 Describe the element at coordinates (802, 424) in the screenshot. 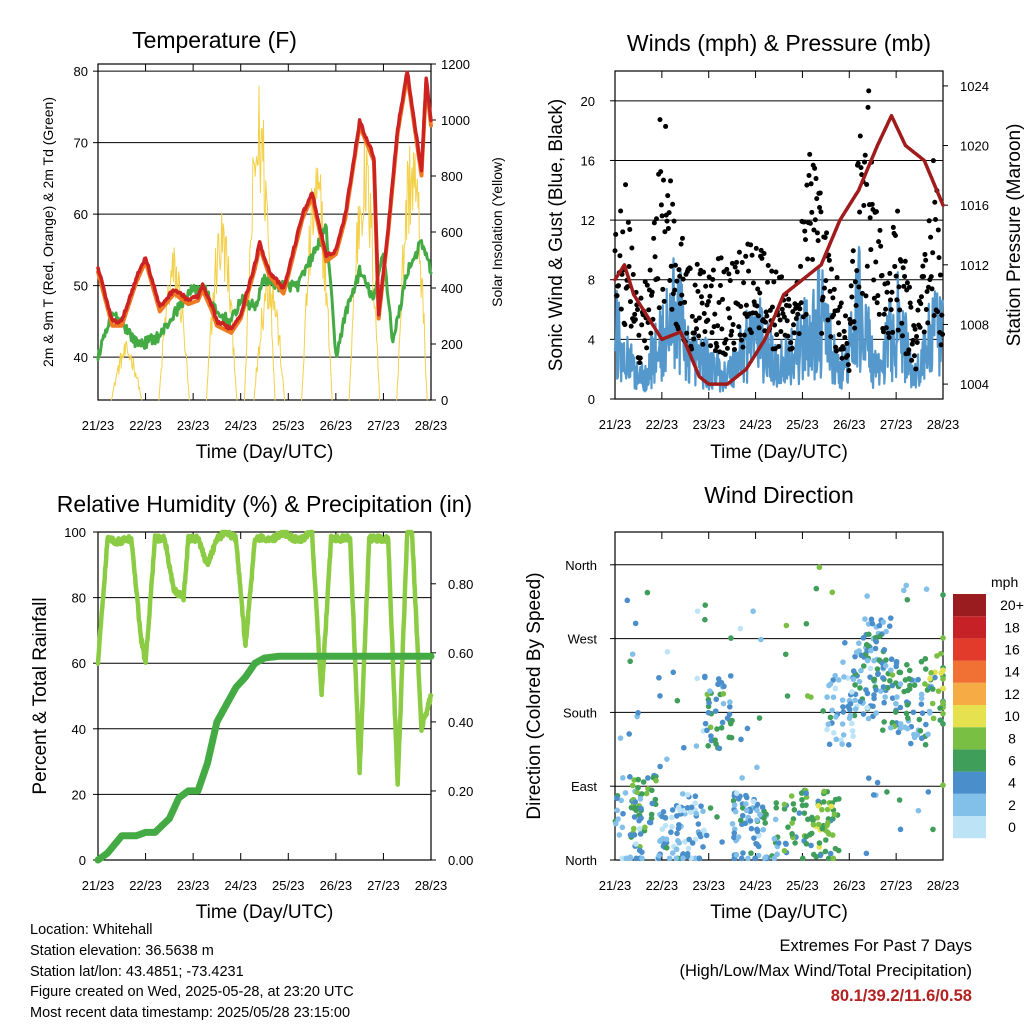

I see `winds-xtick-label: 25/23` at that location.